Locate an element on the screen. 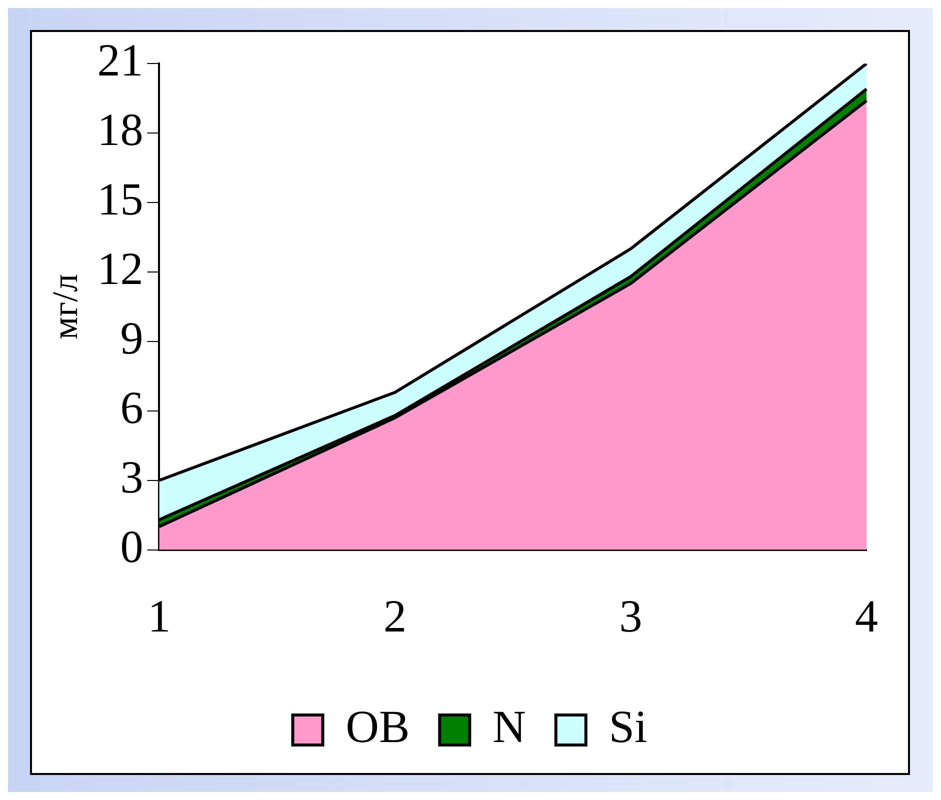 This screenshot has height=800, width=941. y-tick-label: 9 is located at coordinates (132, 338).